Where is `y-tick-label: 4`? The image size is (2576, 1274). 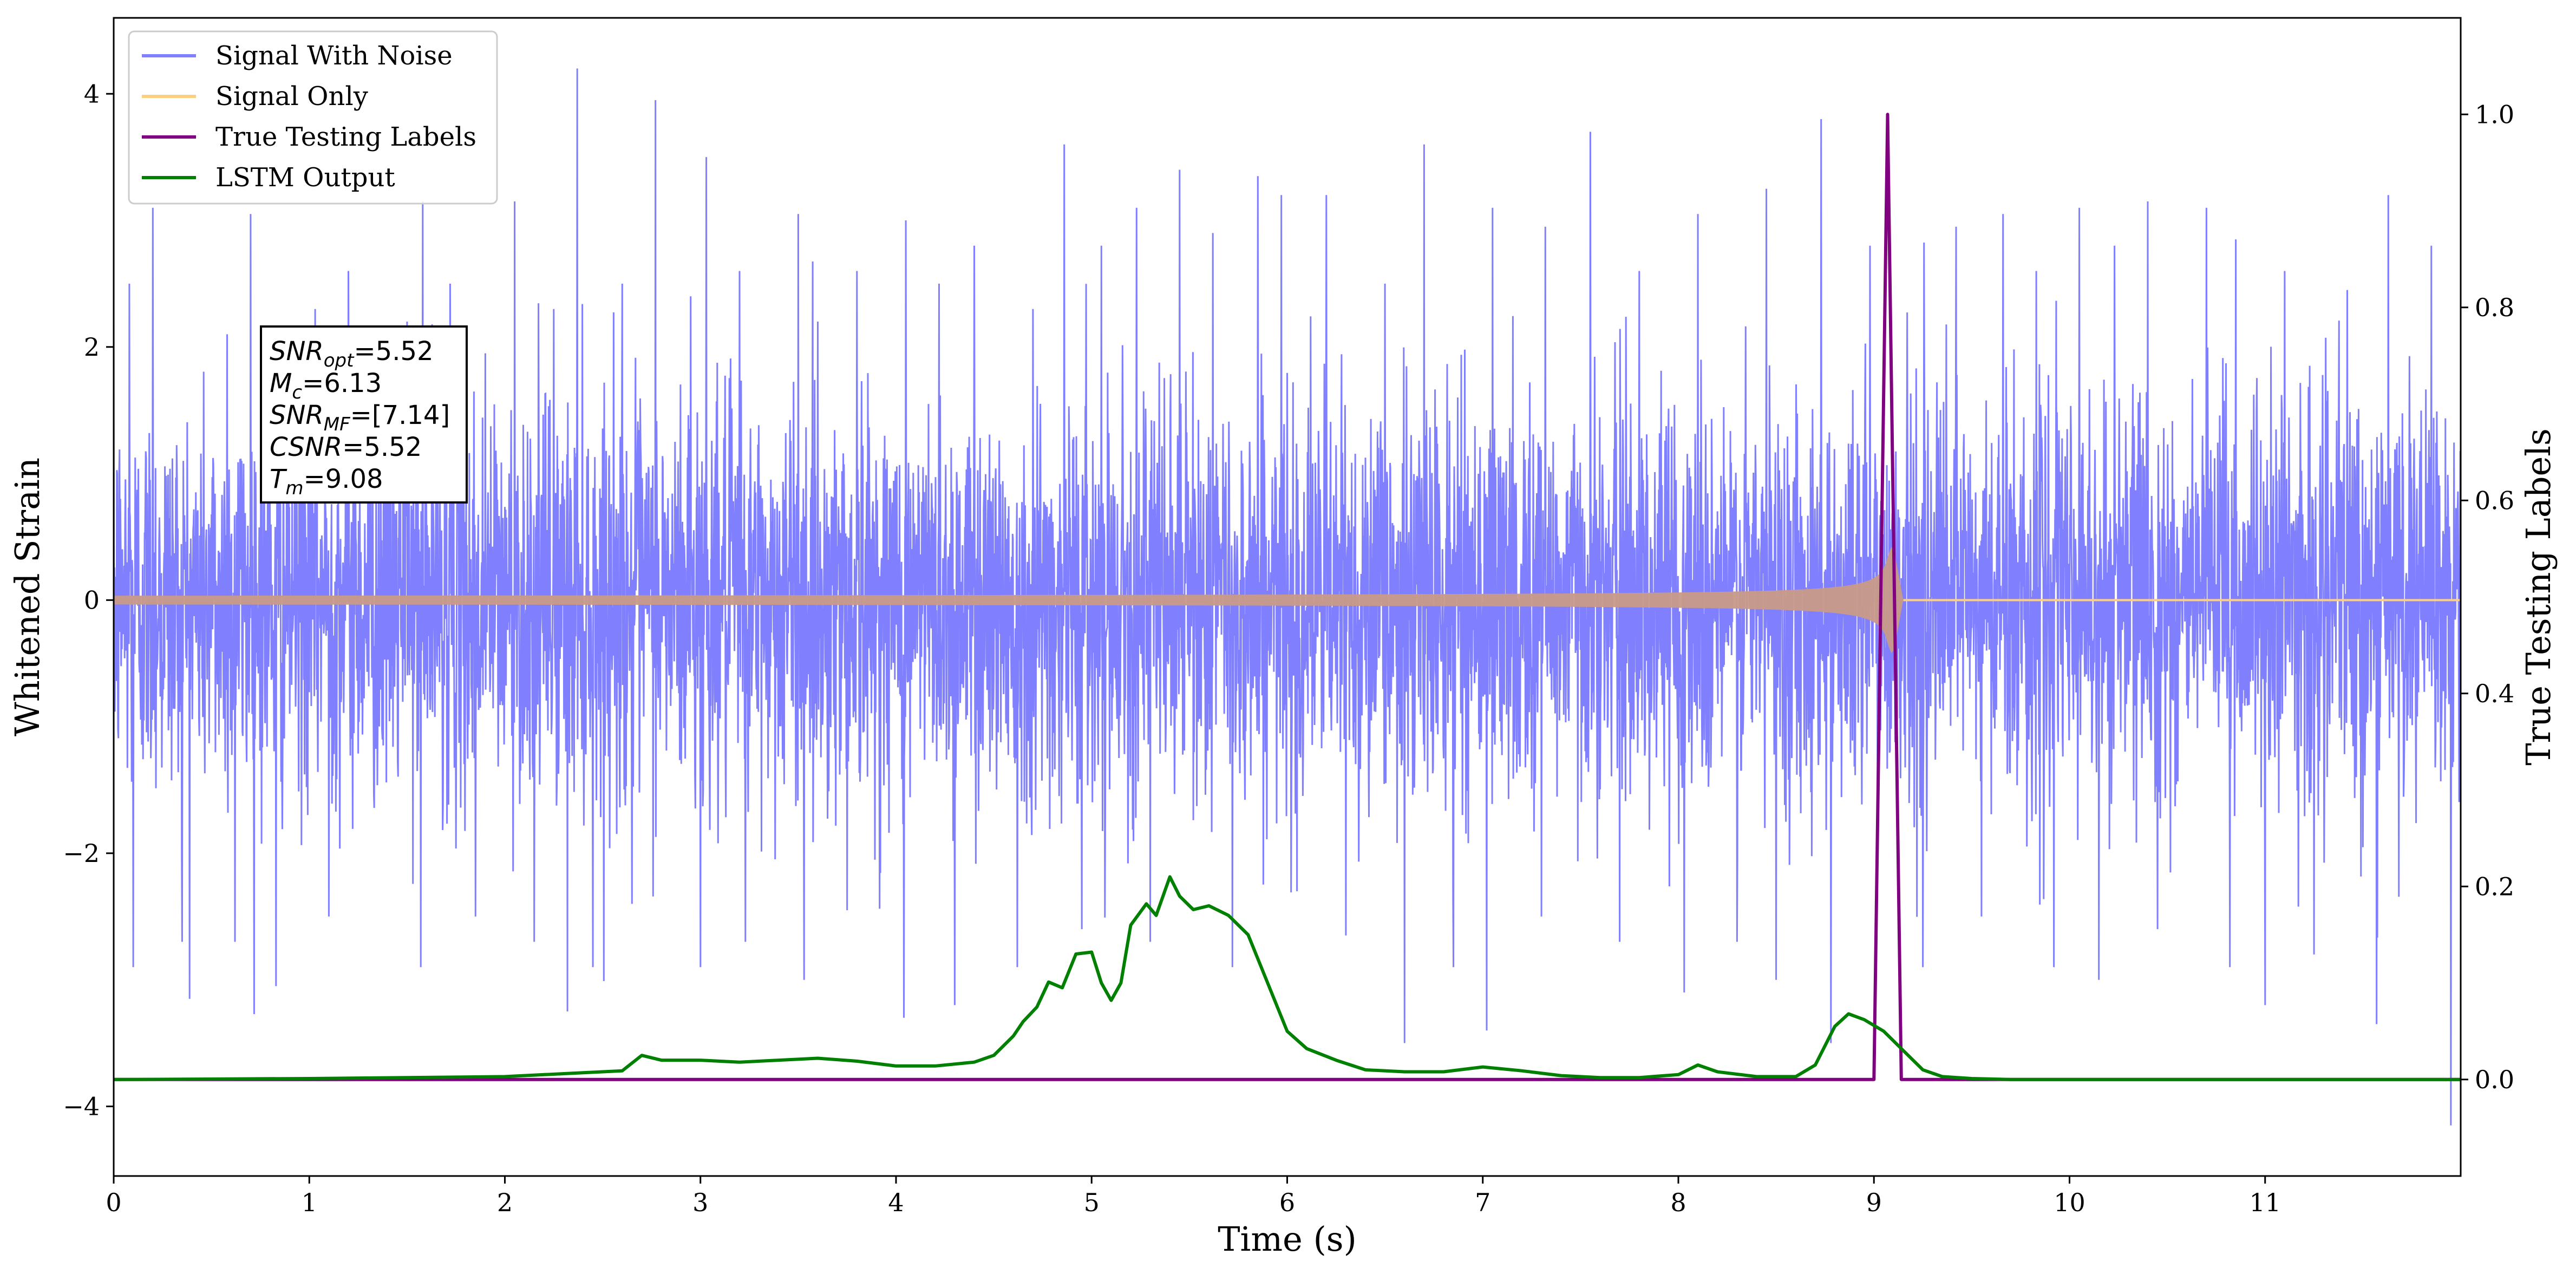 y-tick-label: 4 is located at coordinates (92, 93).